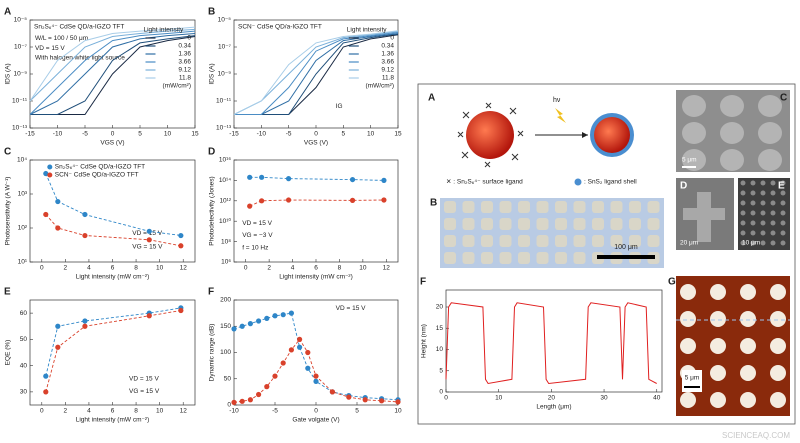 The width and height of the screenshot is (800, 443). Describe the element at coordinates (8, 211) in the screenshot. I see `y-axis-label: Photosensitivity (A W⁻¹)` at that location.